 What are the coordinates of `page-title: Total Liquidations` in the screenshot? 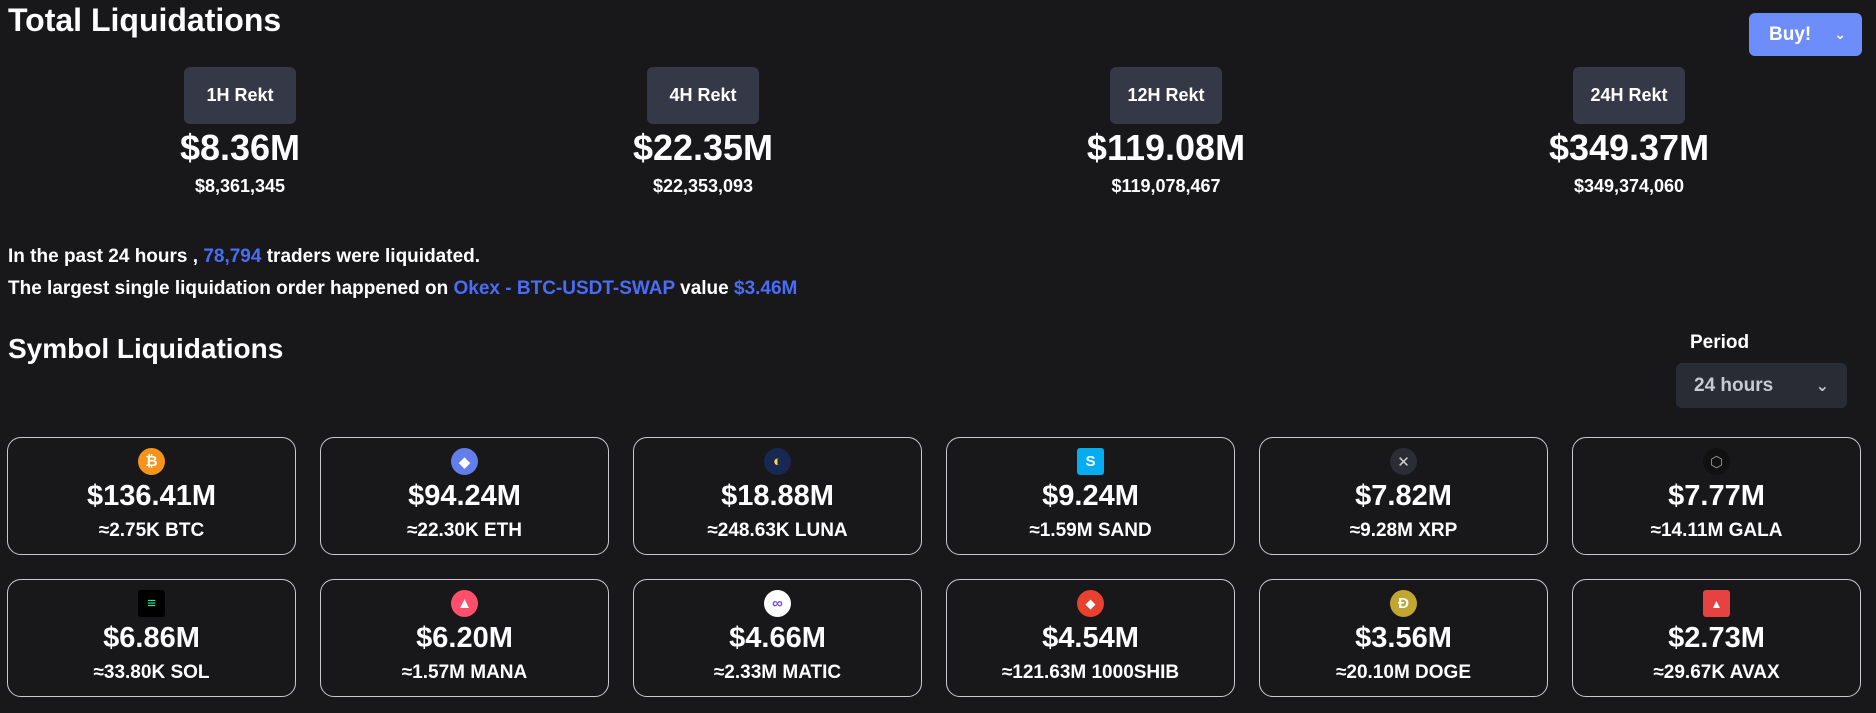 It's located at (145, 20).